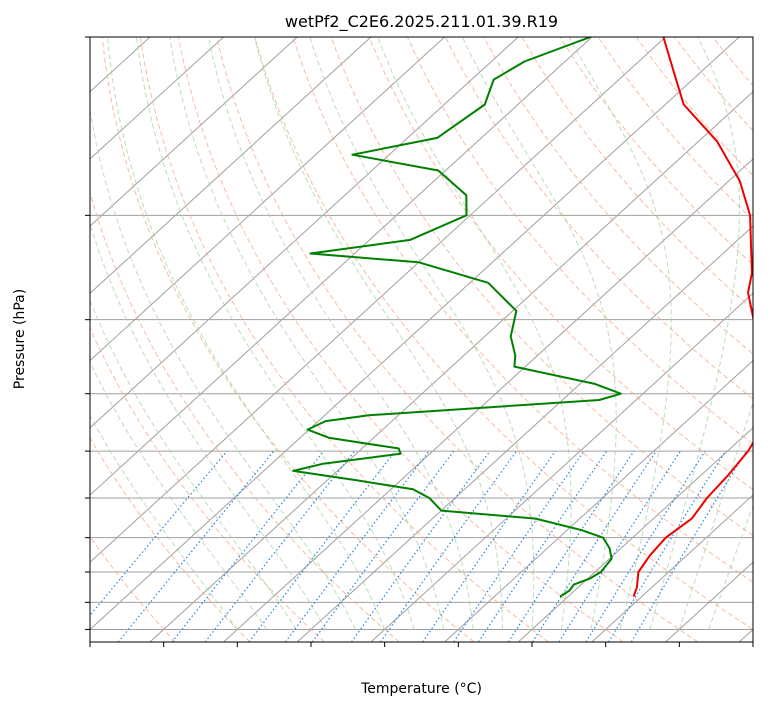 The width and height of the screenshot is (775, 712). I want to click on temperature-profile, so click(703, 317).